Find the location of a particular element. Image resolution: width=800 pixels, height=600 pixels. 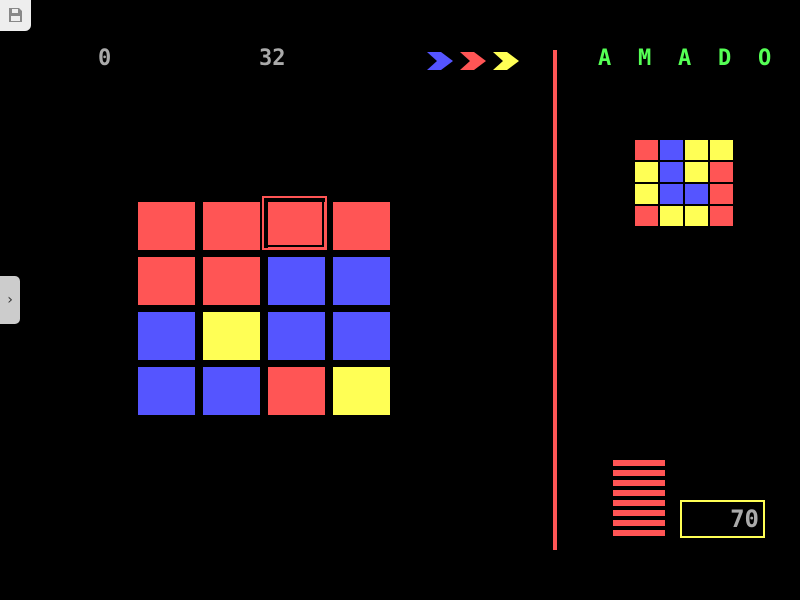

score: 0 is located at coordinates (105, 58).